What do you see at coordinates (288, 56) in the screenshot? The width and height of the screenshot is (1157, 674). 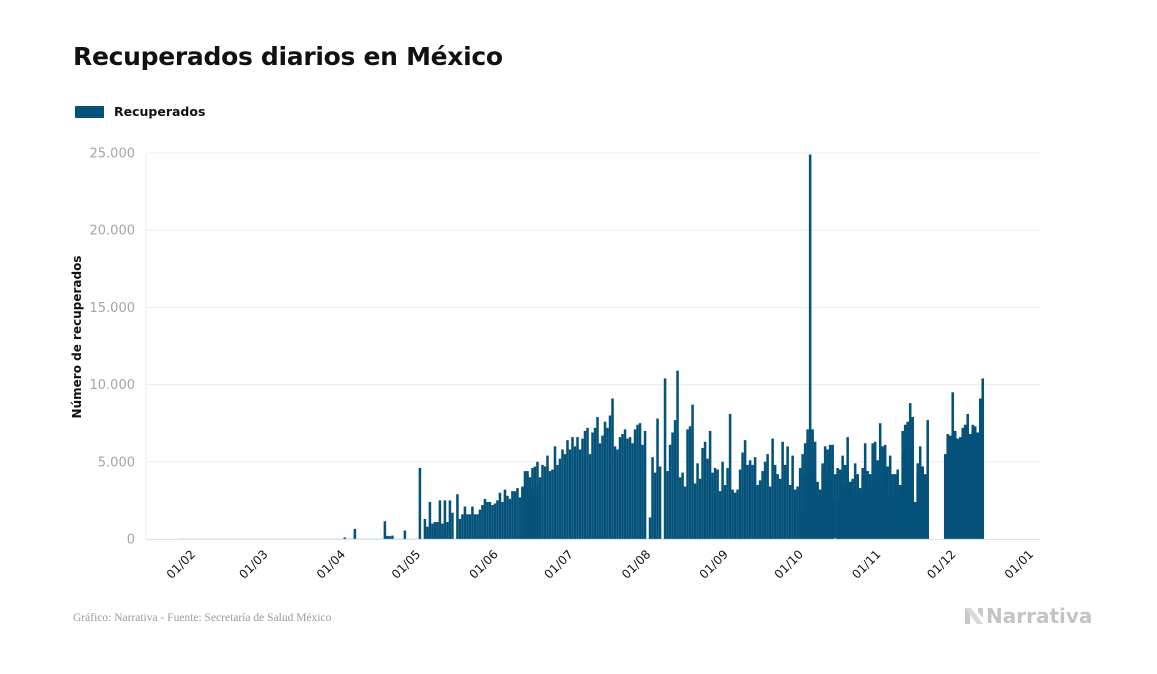 I see `chart-title: Recuperados diarios en México` at bounding box center [288, 56].